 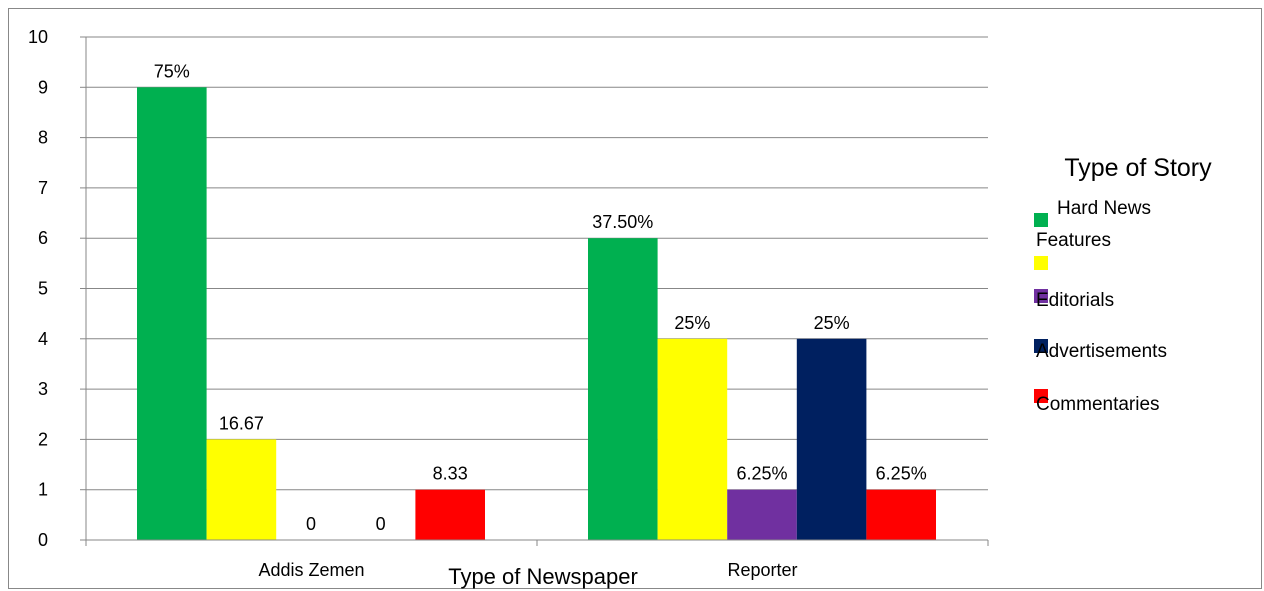 What do you see at coordinates (543, 576) in the screenshot?
I see `x-axis-title: Type of Newspaper` at bounding box center [543, 576].